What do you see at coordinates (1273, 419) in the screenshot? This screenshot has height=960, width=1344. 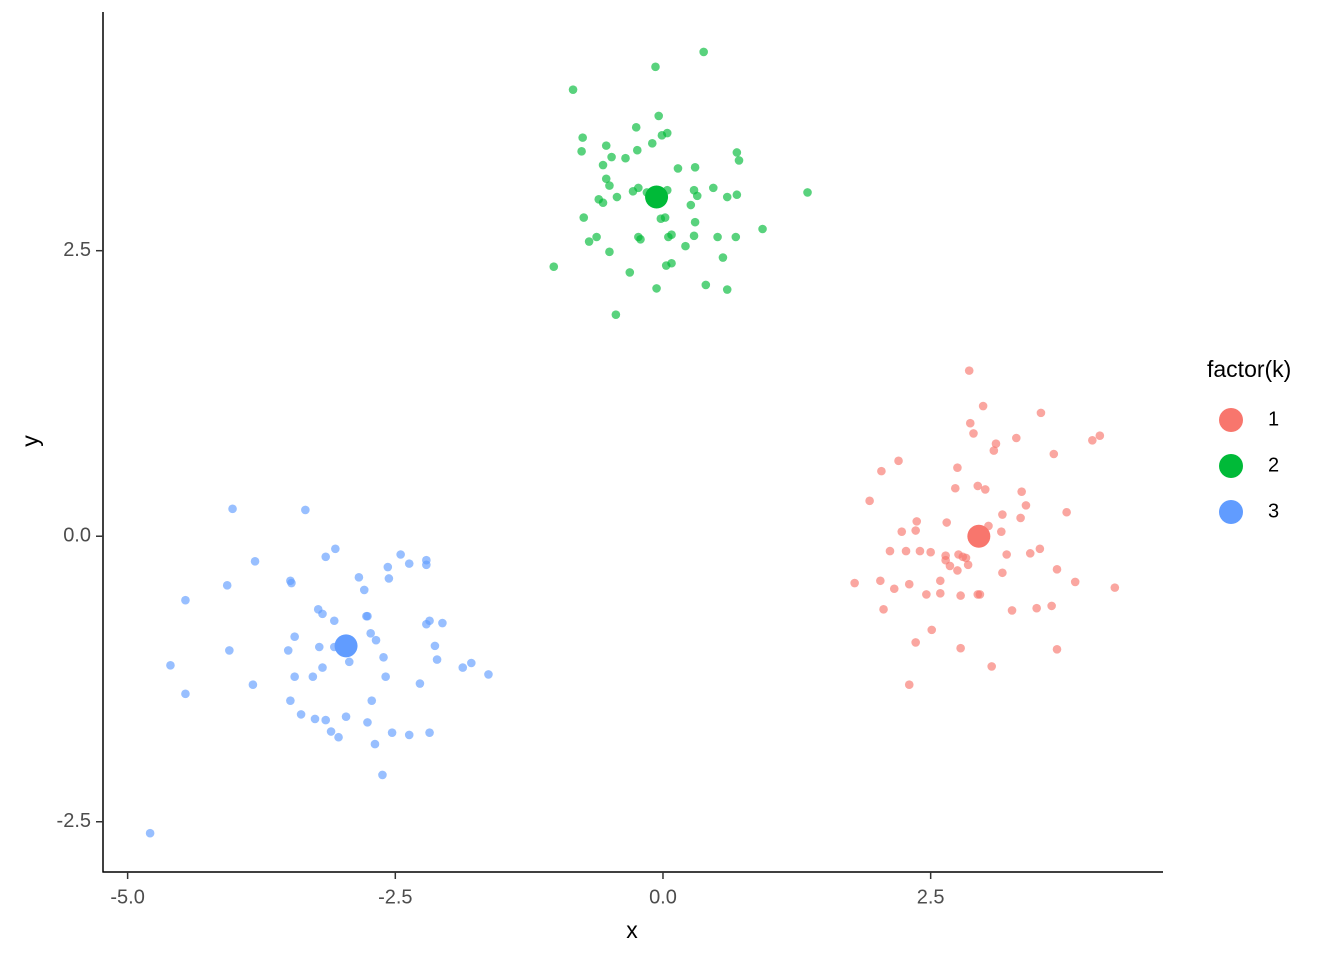 I see `legend-label: 1` at bounding box center [1273, 419].